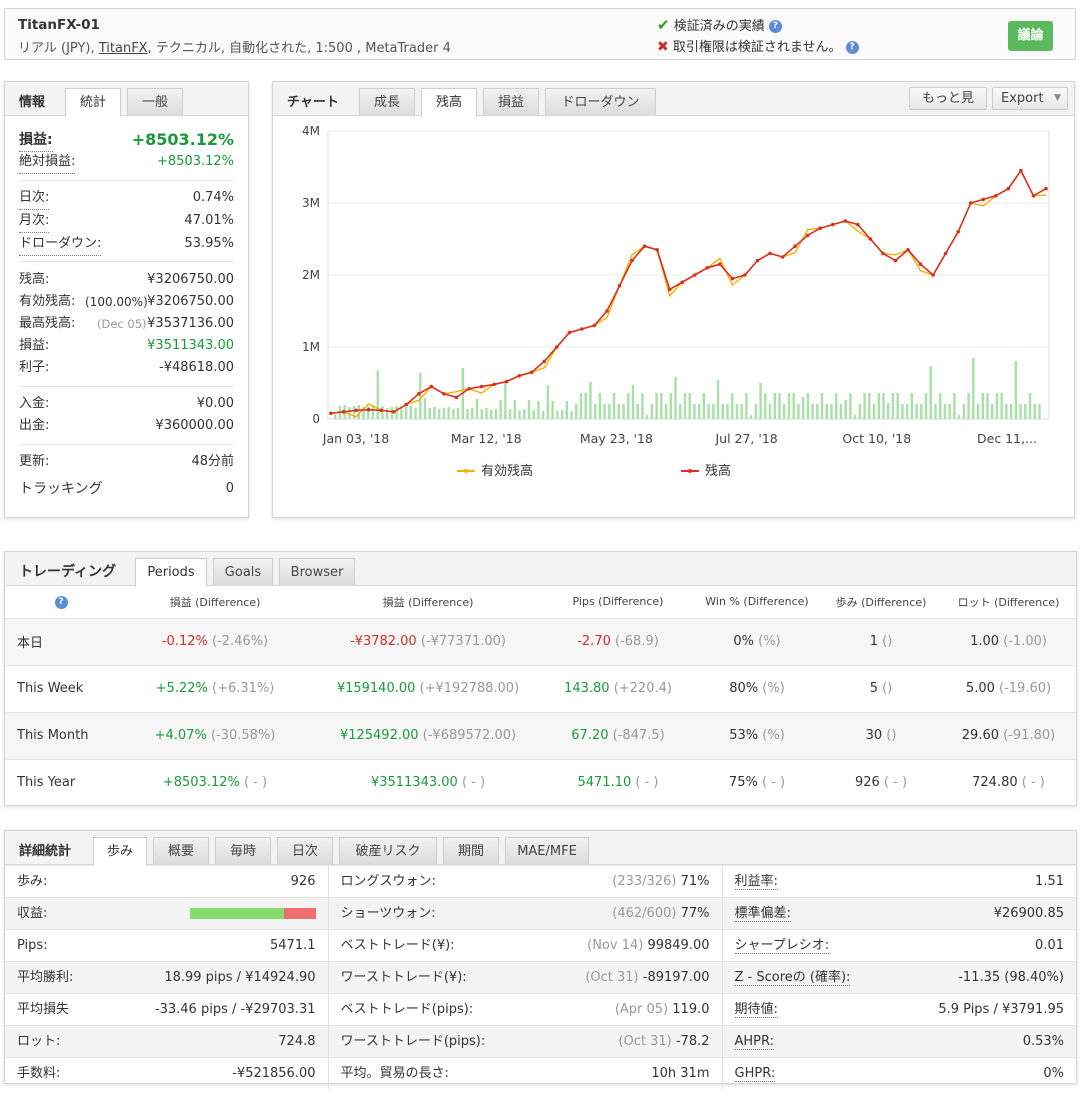 The image size is (1080, 1100). What do you see at coordinates (120, 851) in the screenshot?
I see `tab-trades: 歩み` at bounding box center [120, 851].